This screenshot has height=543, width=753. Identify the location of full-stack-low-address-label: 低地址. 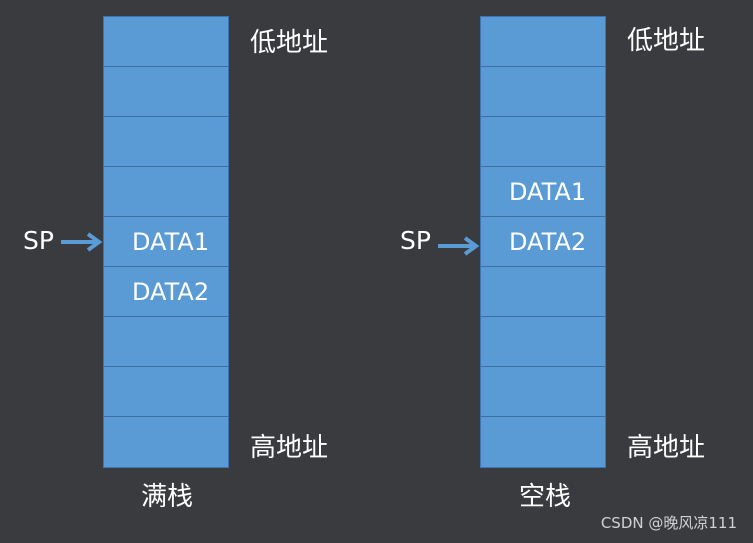
(289, 40).